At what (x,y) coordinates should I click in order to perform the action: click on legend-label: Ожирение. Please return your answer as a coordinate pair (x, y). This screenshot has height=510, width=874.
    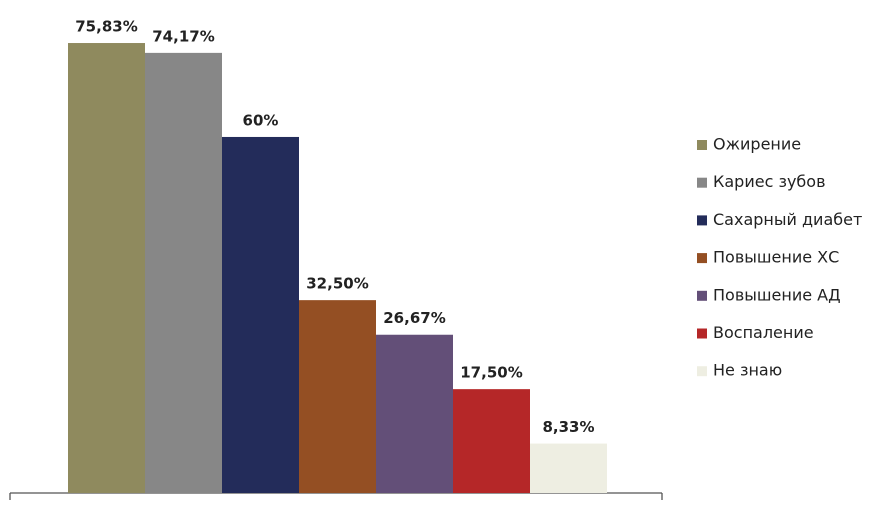
    Looking at the image, I should click on (757, 144).